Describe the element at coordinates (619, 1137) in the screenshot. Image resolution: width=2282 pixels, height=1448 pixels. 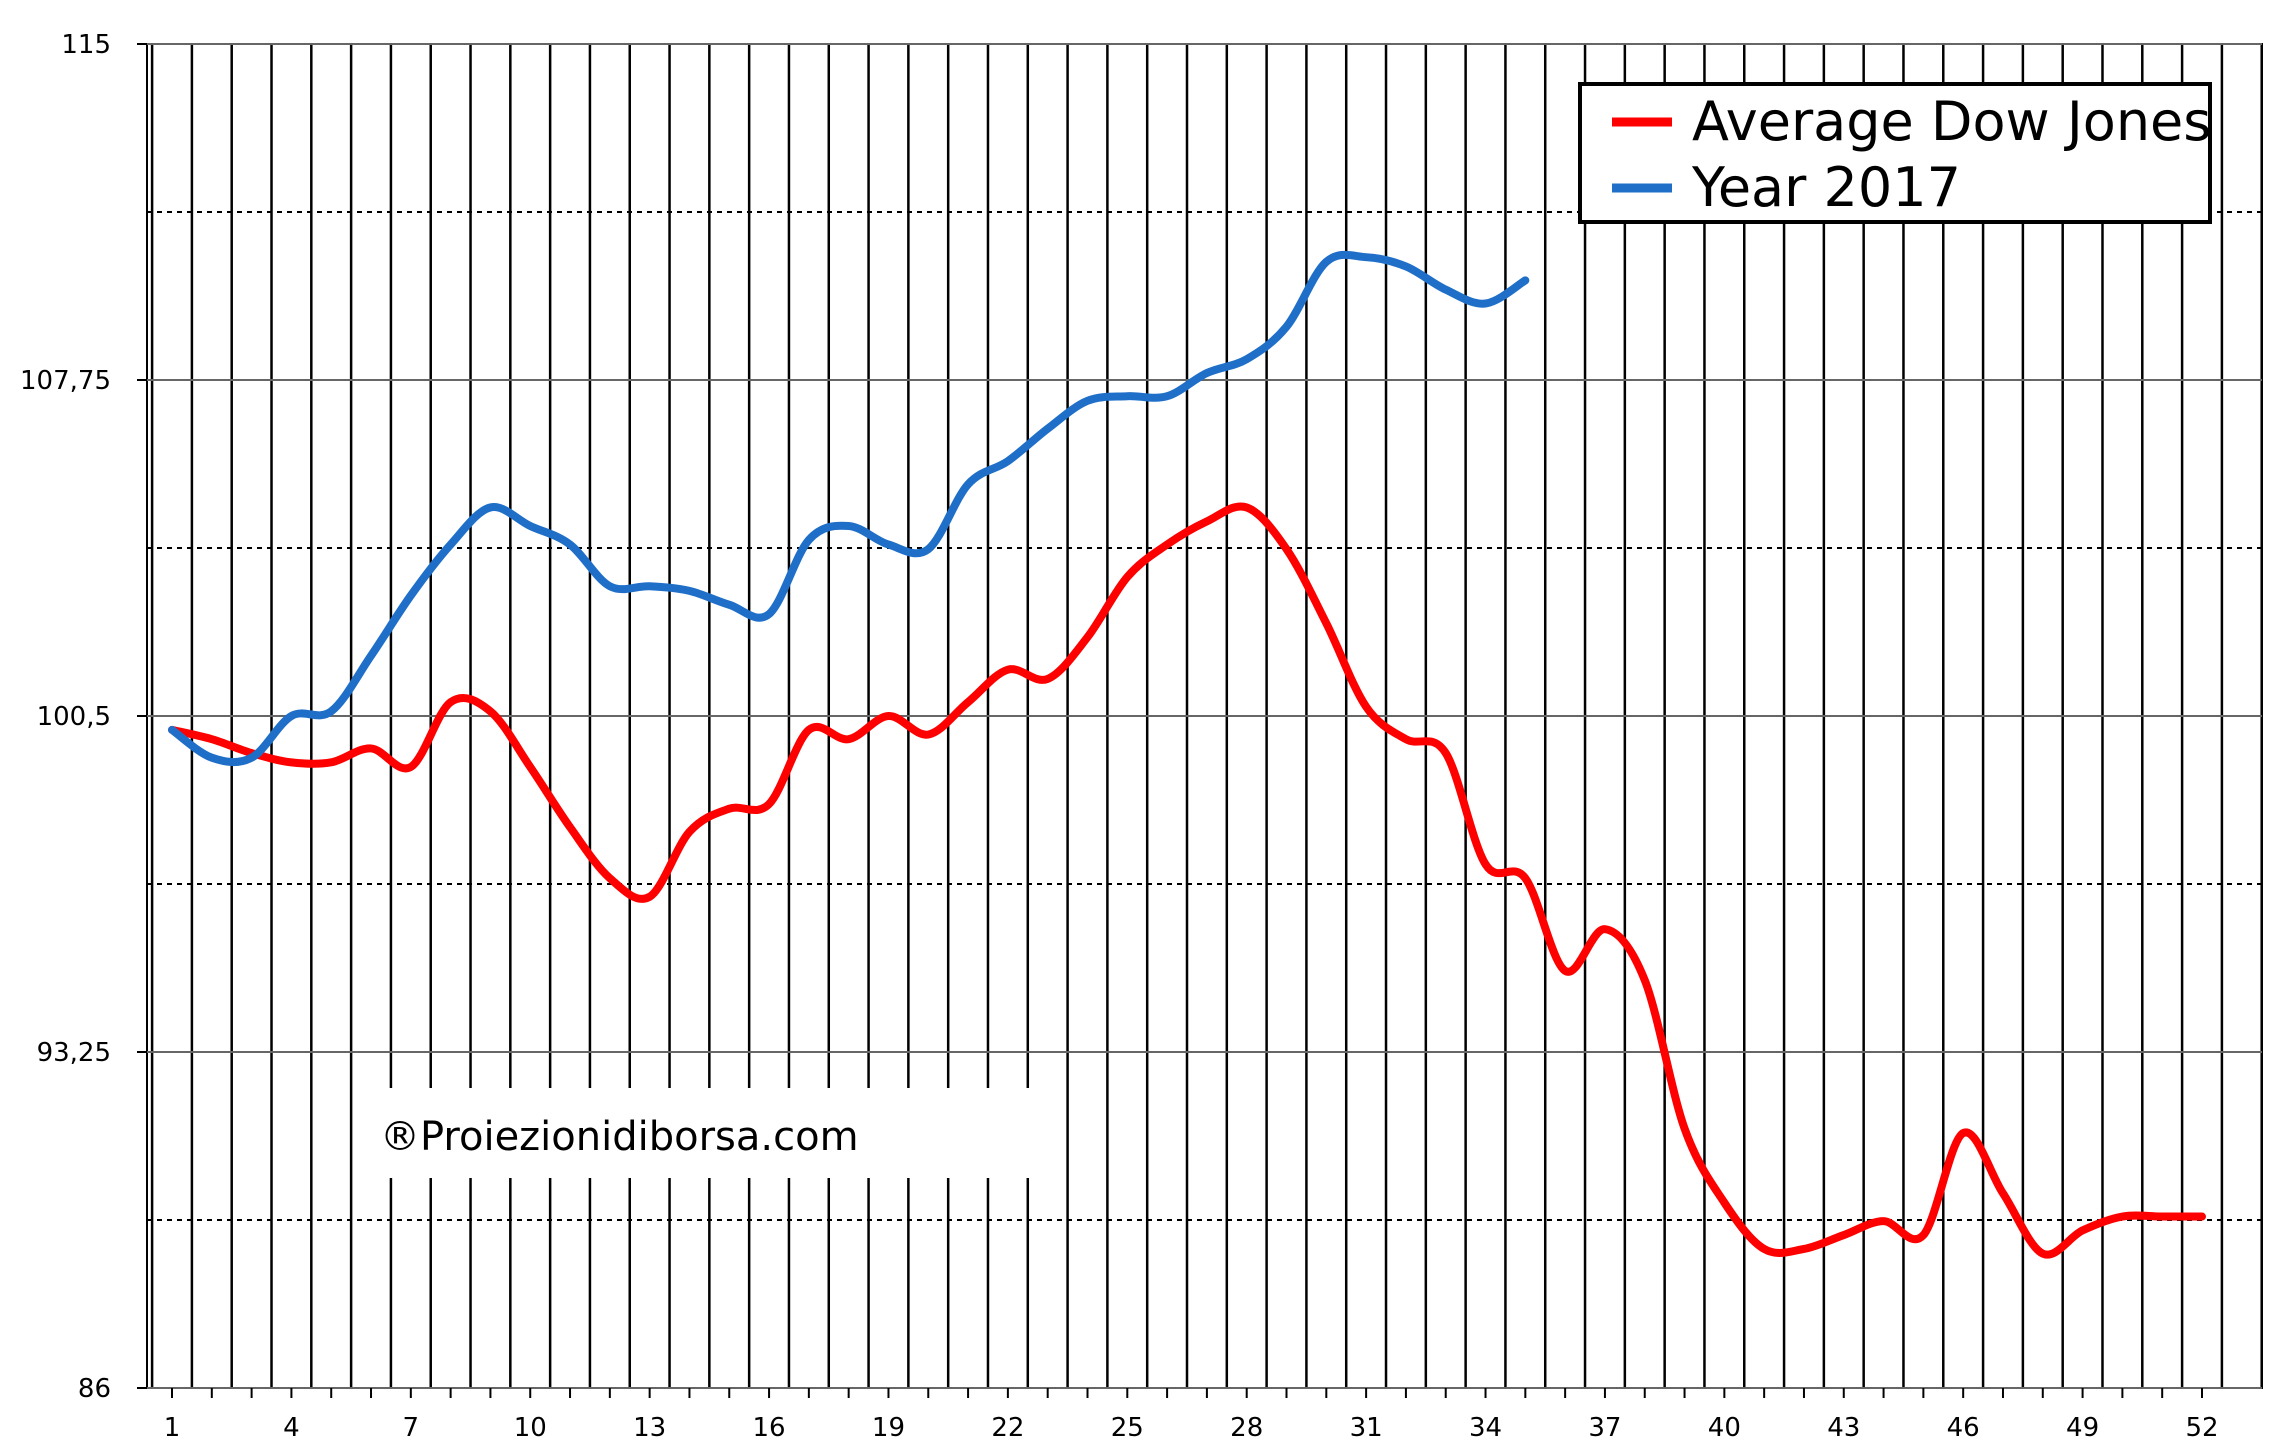
I see `watermark-text: ®Proiezionidiborsa.com` at that location.